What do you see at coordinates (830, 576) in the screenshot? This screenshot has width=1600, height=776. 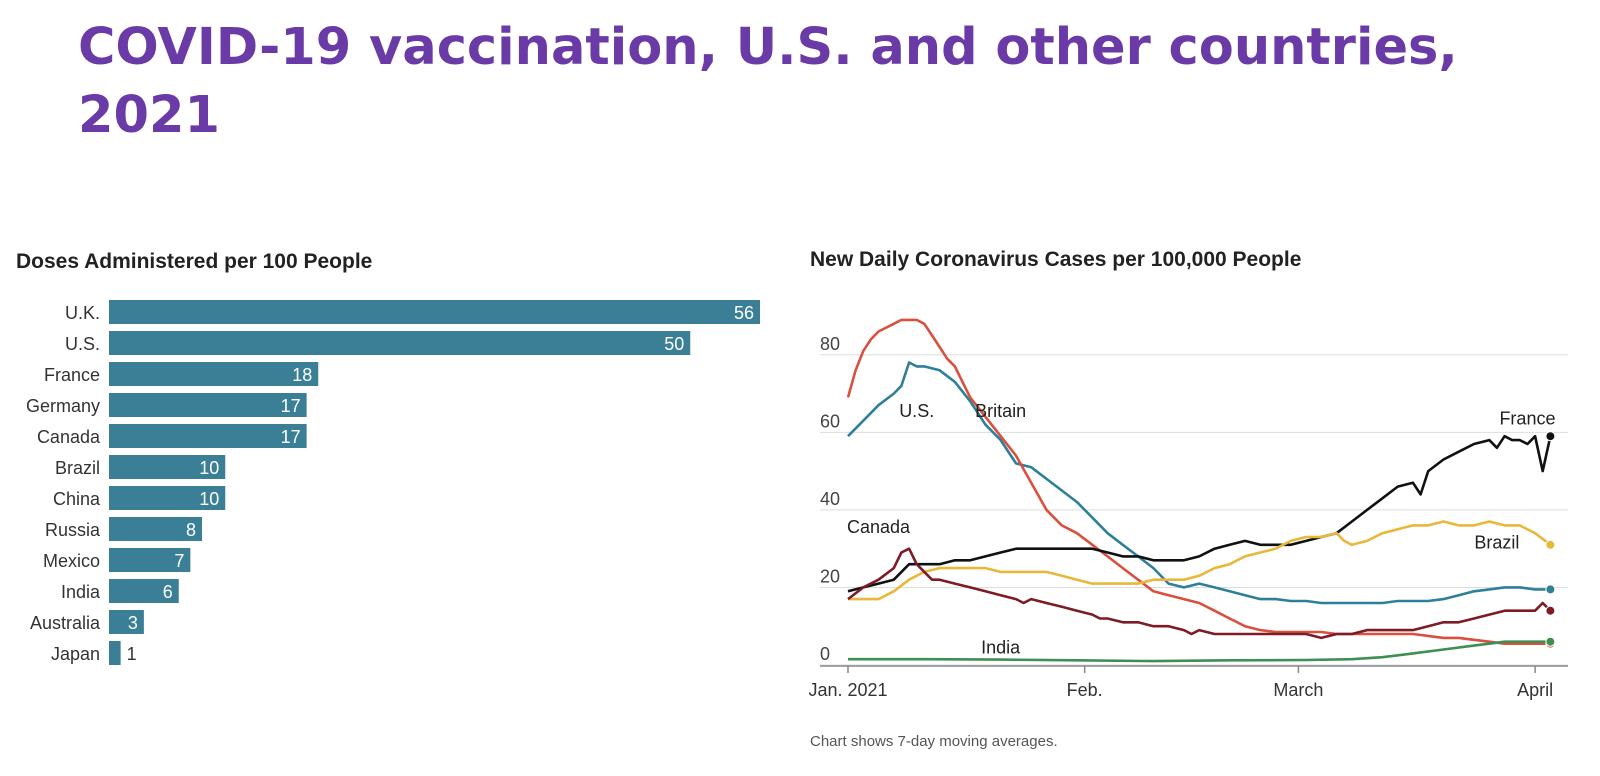 I see `y-tick-label: 20` at bounding box center [830, 576].